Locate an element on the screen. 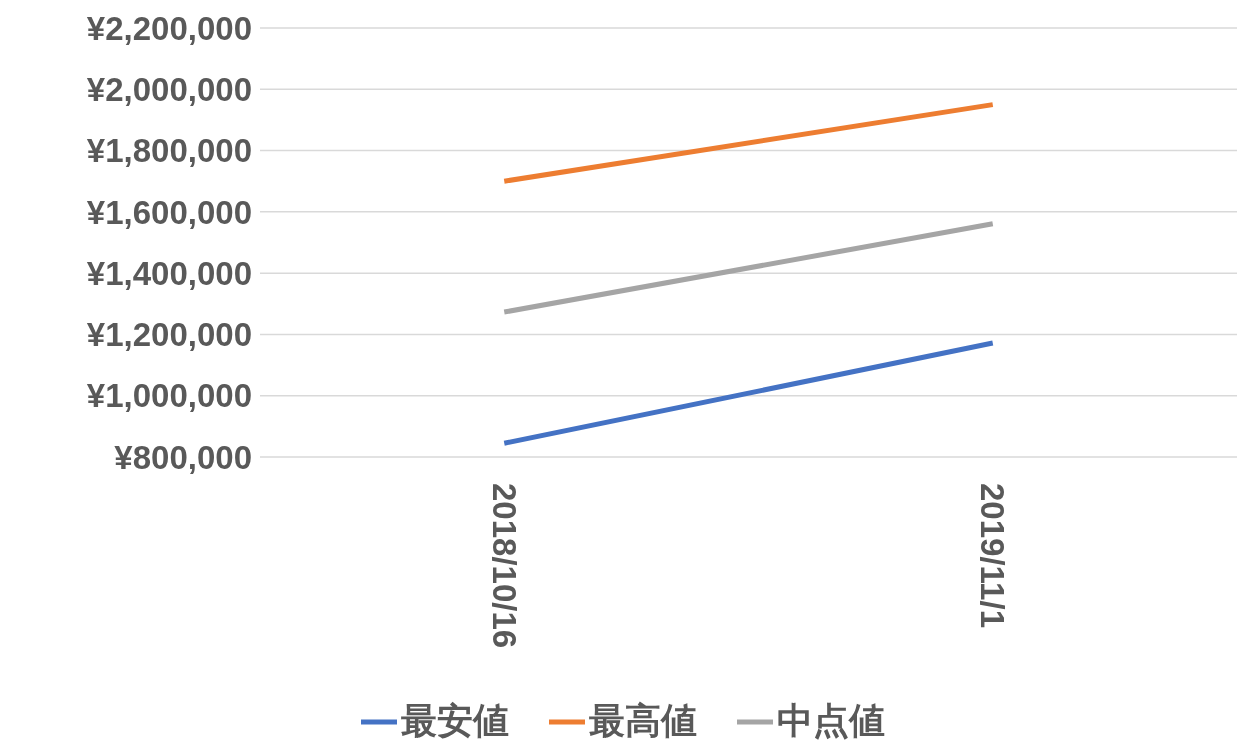  legend-label: 最安値 is located at coordinates (454, 721).